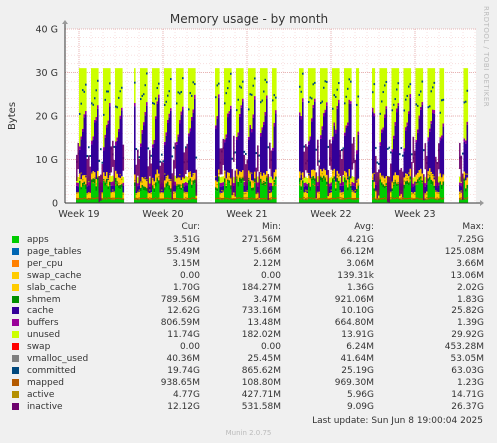 The width and height of the screenshot is (497, 443). What do you see at coordinates (47, 117) in the screenshot?
I see `y-tick-label: 20 G` at bounding box center [47, 117].